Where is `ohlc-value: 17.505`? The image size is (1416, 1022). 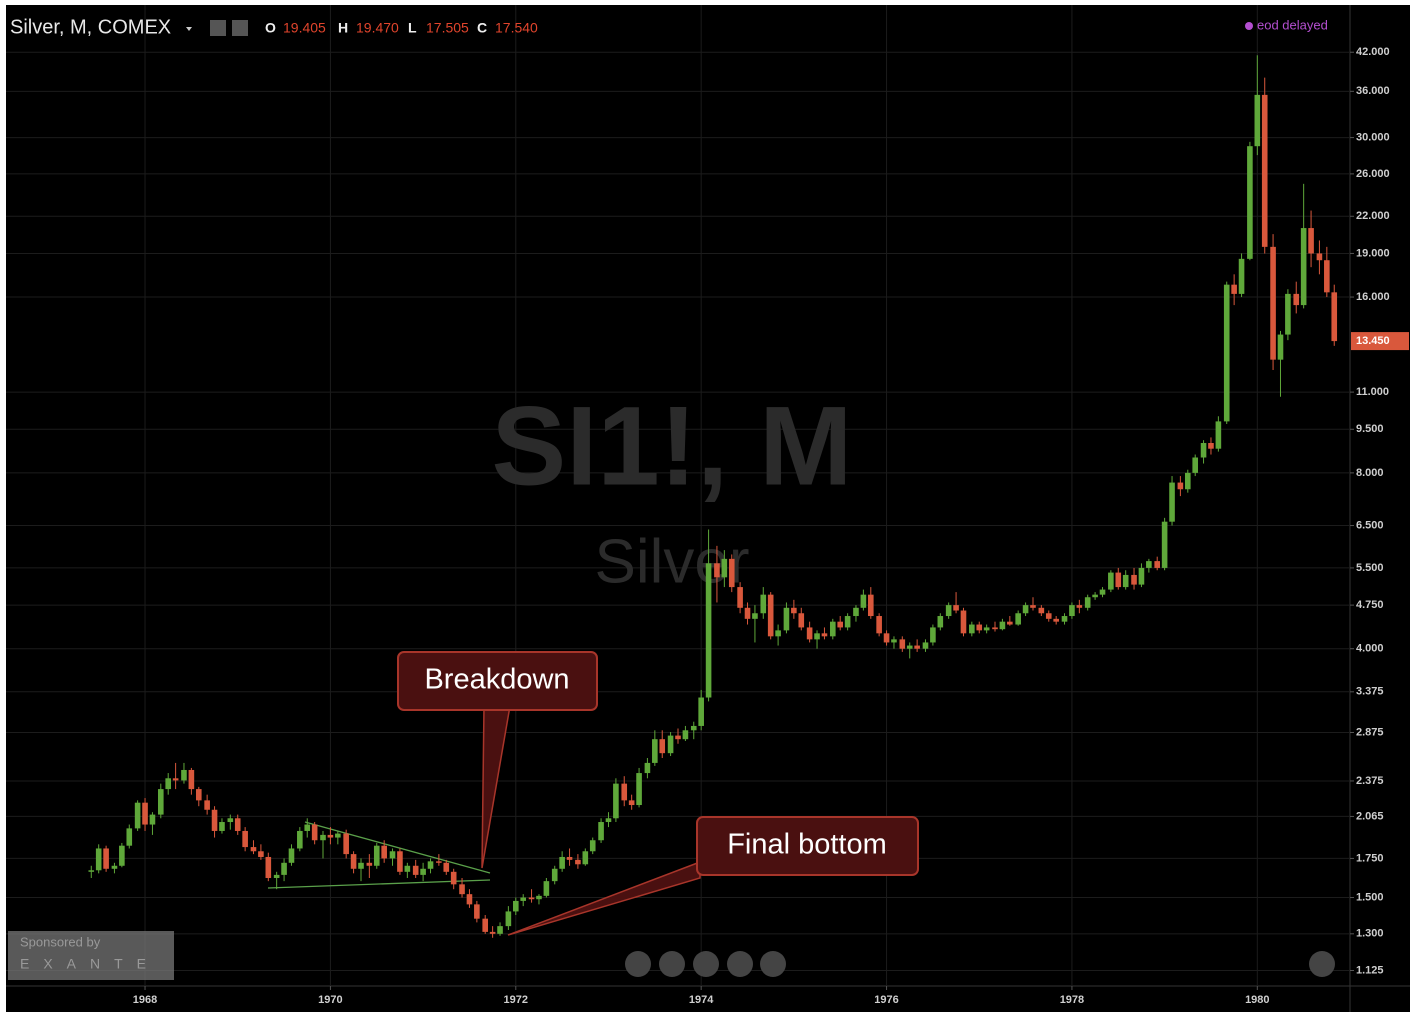
ohlc-value: 17.505 is located at coordinates (447, 28).